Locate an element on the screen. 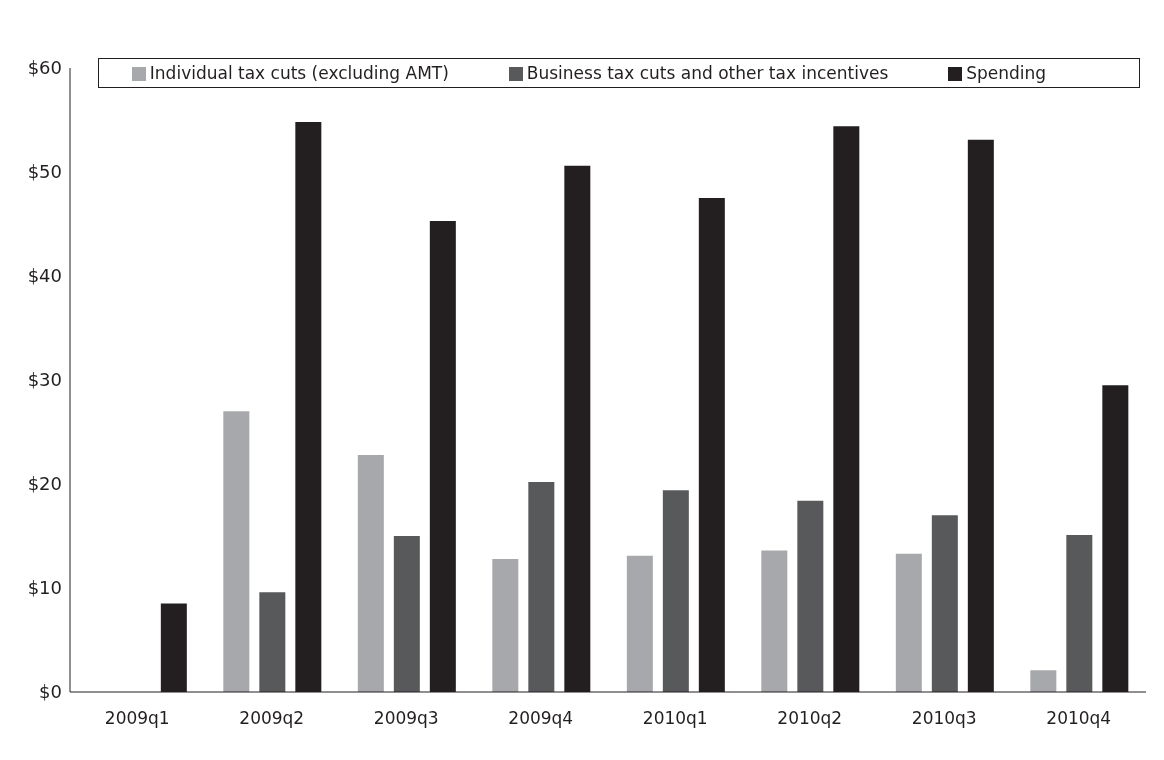  x-tick-label: 2010q1 is located at coordinates (675, 718).